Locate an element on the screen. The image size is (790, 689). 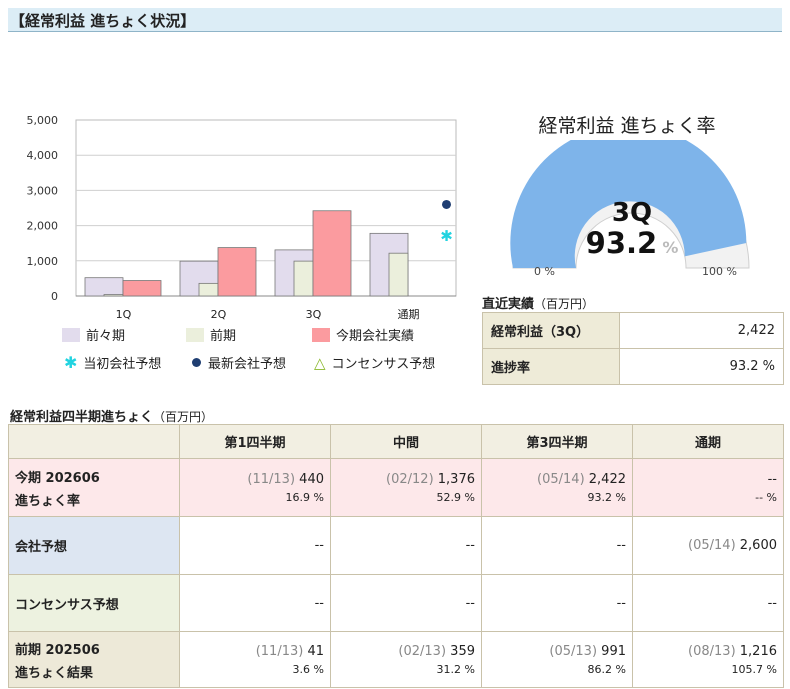
dot-icon is located at coordinates (196, 362).